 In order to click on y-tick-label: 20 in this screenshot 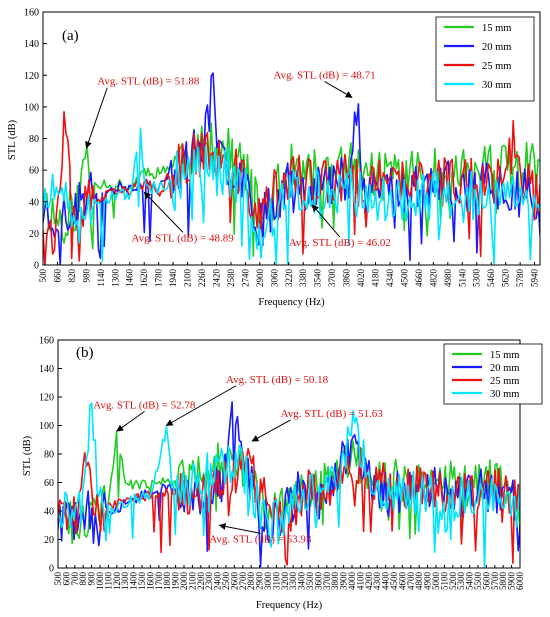, I will do `click(49, 540)`.